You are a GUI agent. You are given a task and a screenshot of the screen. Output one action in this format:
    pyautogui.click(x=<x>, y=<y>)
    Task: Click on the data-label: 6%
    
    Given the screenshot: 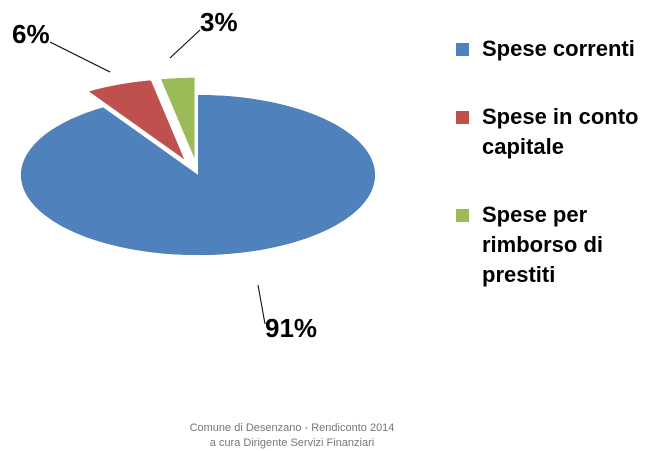 What is the action you would take?
    pyautogui.click(x=31, y=34)
    